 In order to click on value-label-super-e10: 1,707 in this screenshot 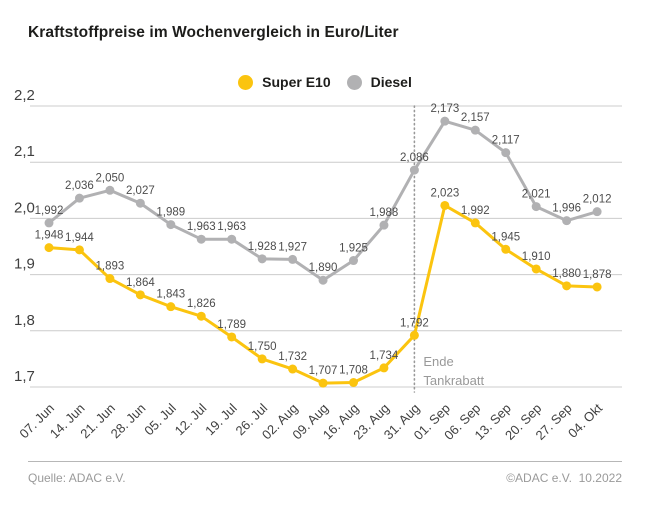, I will do `click(323, 371)`.